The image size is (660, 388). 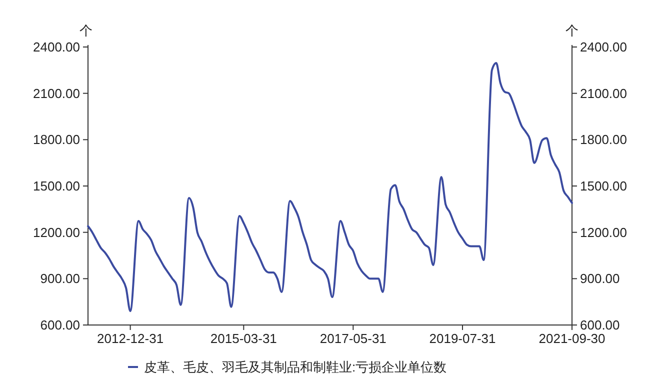 I want to click on y-tick-label: 2100.00, so click(x=56, y=93).